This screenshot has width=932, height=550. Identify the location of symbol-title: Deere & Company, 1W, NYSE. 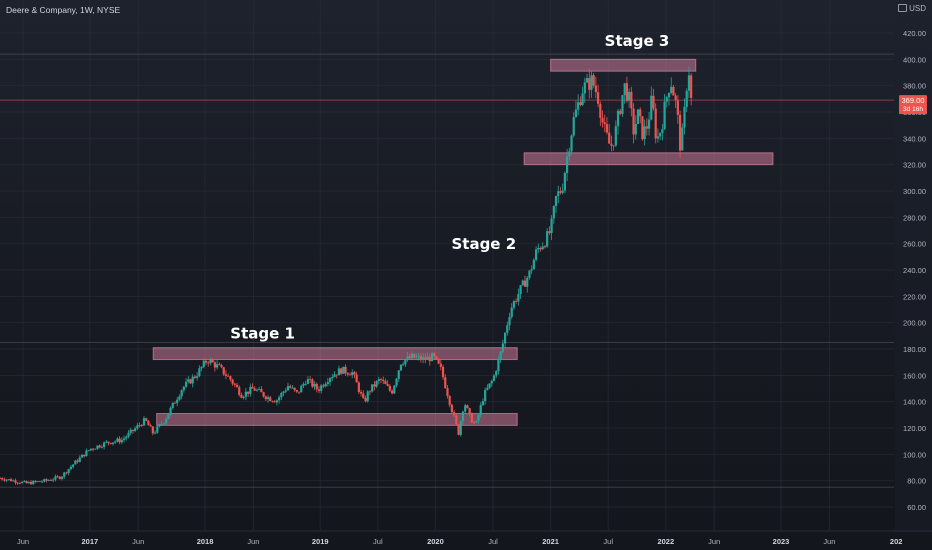
(63, 10).